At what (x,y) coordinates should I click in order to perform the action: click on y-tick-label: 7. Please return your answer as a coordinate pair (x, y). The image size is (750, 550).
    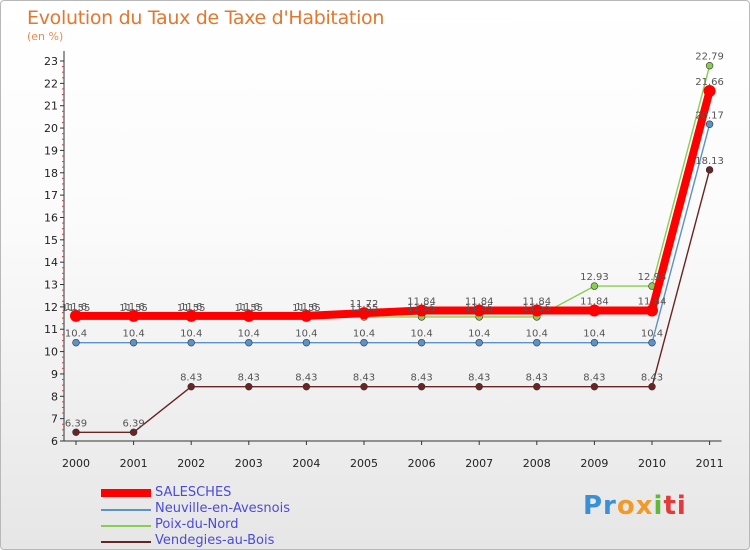
    Looking at the image, I should click on (54, 419).